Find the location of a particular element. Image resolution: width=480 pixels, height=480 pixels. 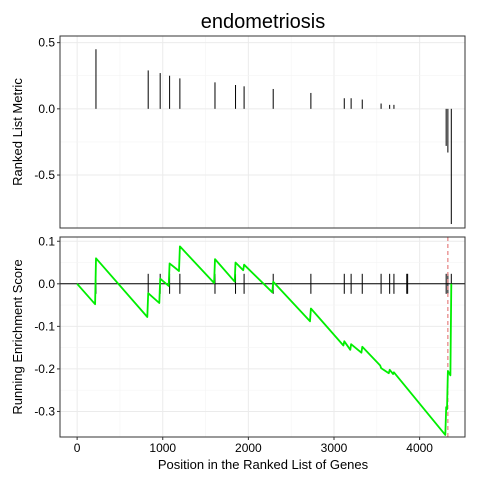

enrichment-y-tick-label: 0.1 is located at coordinates (46, 241).